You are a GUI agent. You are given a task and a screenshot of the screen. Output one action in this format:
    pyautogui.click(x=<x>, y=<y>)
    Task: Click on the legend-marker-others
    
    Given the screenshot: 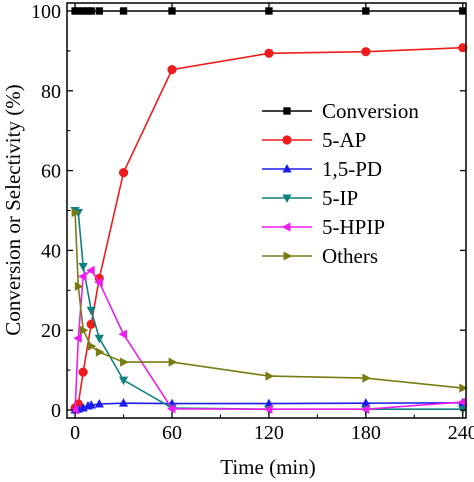 What is the action you would take?
    pyautogui.click(x=288, y=256)
    